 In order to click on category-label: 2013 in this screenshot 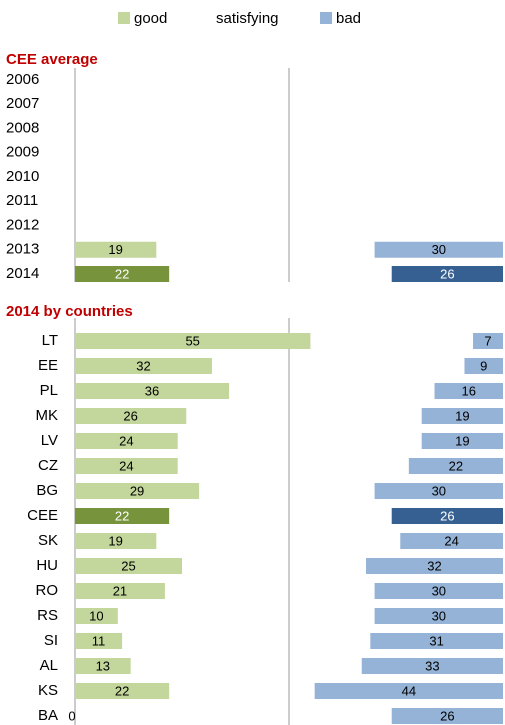, I will do `click(22, 249)`.